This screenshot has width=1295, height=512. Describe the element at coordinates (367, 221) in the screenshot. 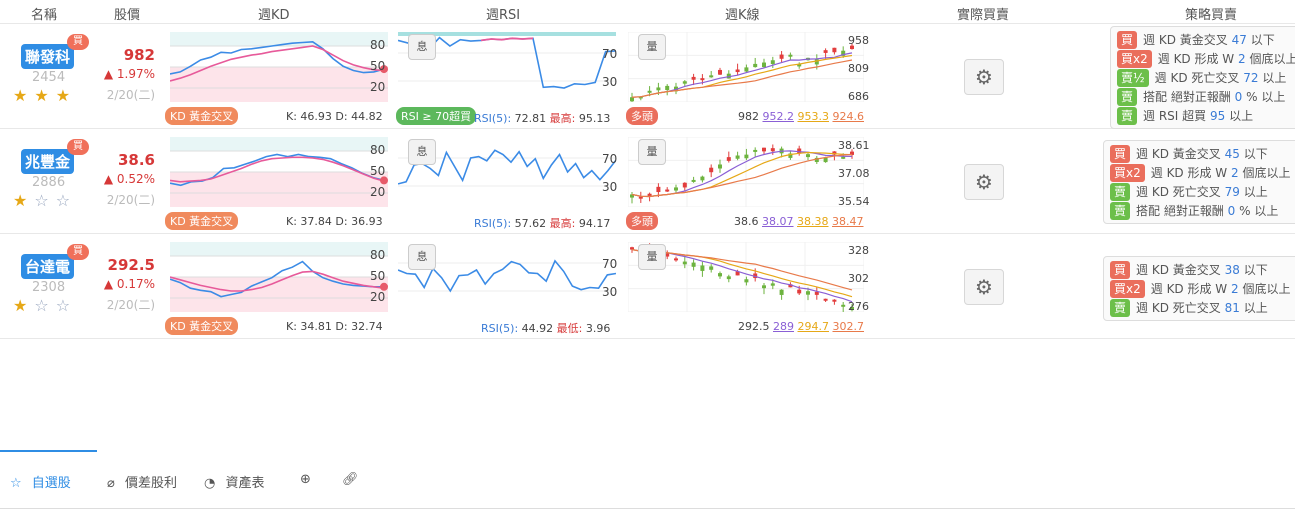

I see `kd-d-value: 36.93` at that location.